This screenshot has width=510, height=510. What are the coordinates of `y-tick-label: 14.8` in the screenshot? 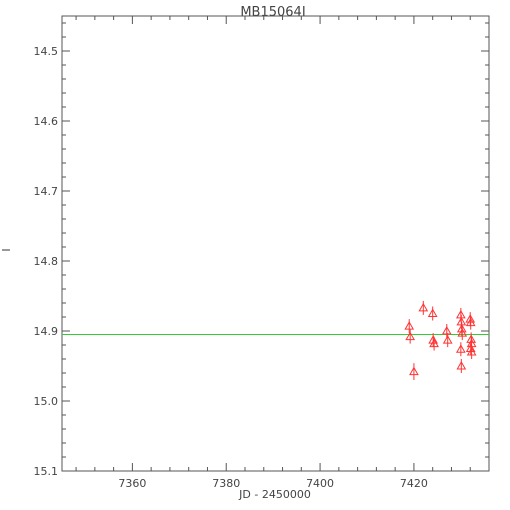 It's located at (46, 261).